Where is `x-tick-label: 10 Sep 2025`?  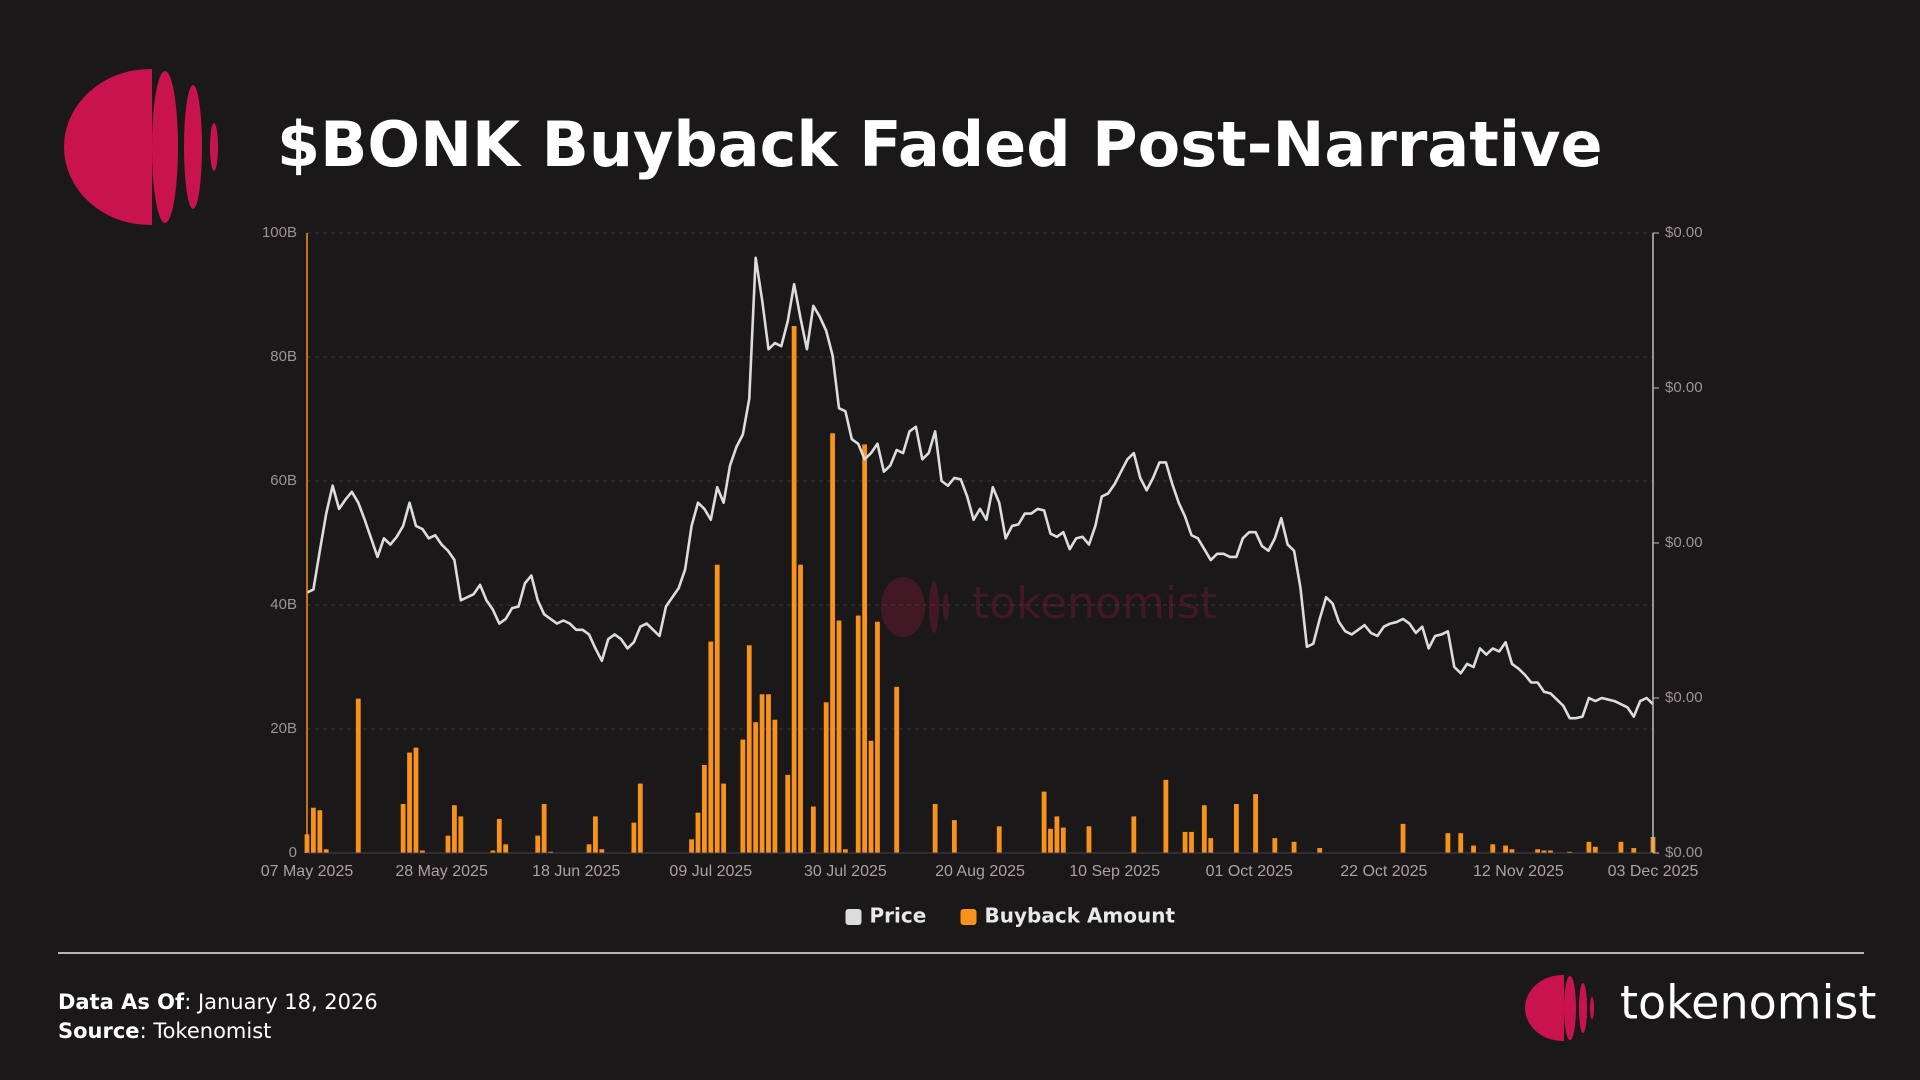
x-tick-label: 10 Sep 2025 is located at coordinates (1114, 871).